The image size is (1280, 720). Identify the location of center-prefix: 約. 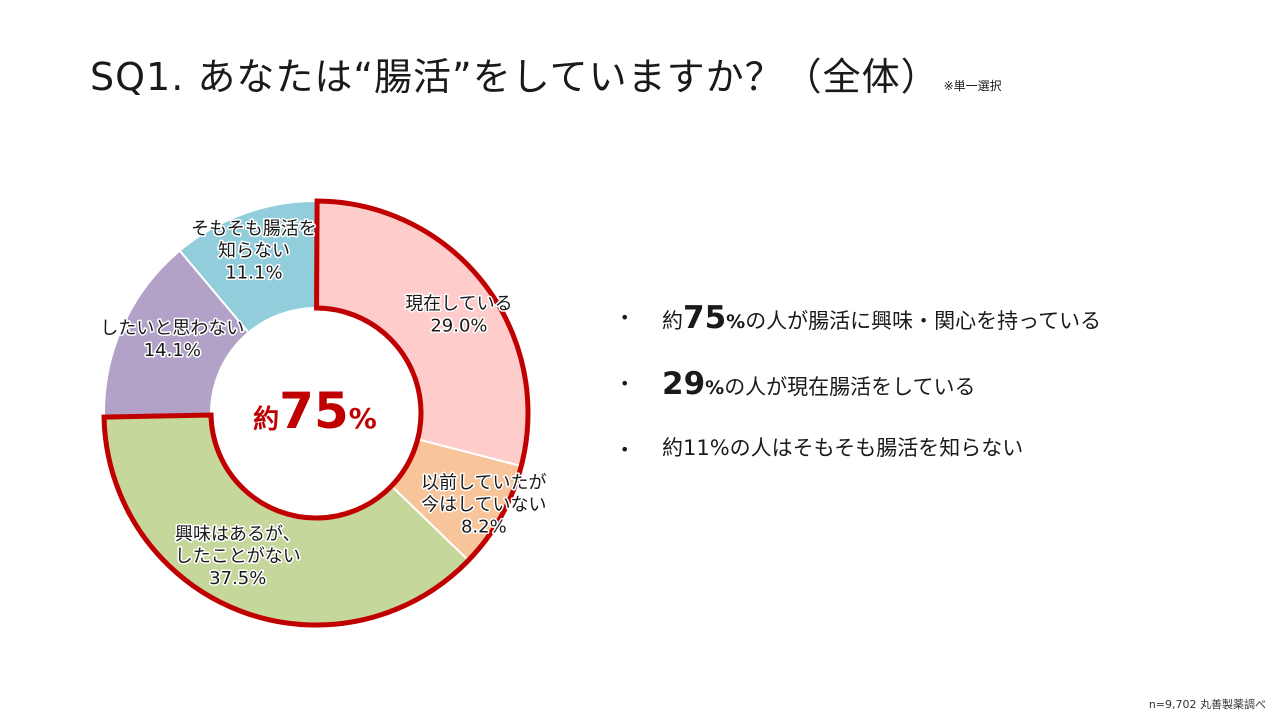
(266, 420).